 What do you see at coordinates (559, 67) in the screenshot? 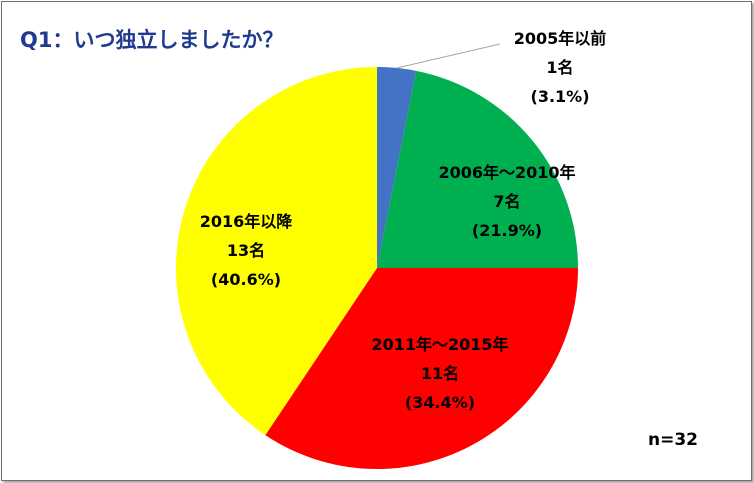
I see `slice-count-label: 1名` at bounding box center [559, 67].